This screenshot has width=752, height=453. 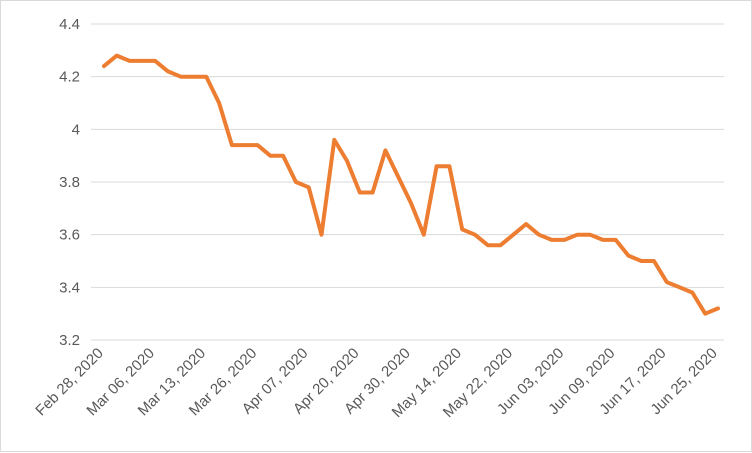 I want to click on y-tick-label: 3.4, so click(x=69, y=287).